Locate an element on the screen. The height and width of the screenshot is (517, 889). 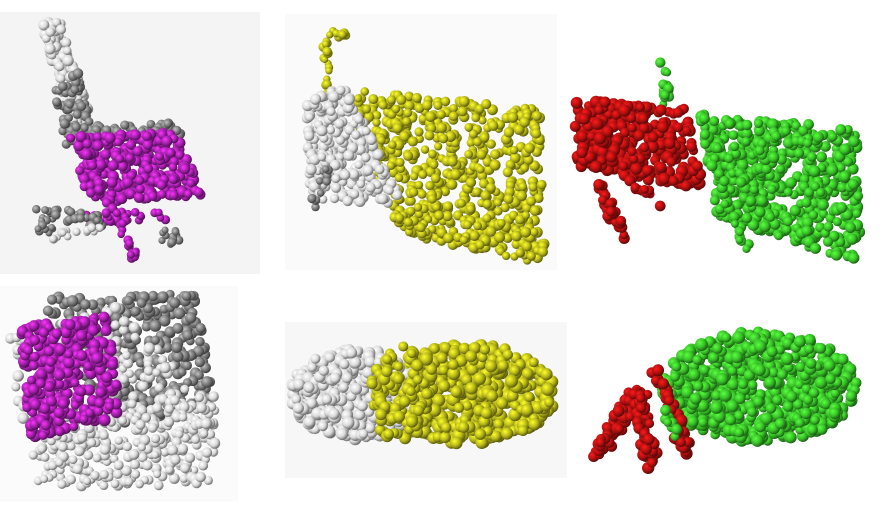
pillow-point-cloud-b is located at coordinates (732, 395).